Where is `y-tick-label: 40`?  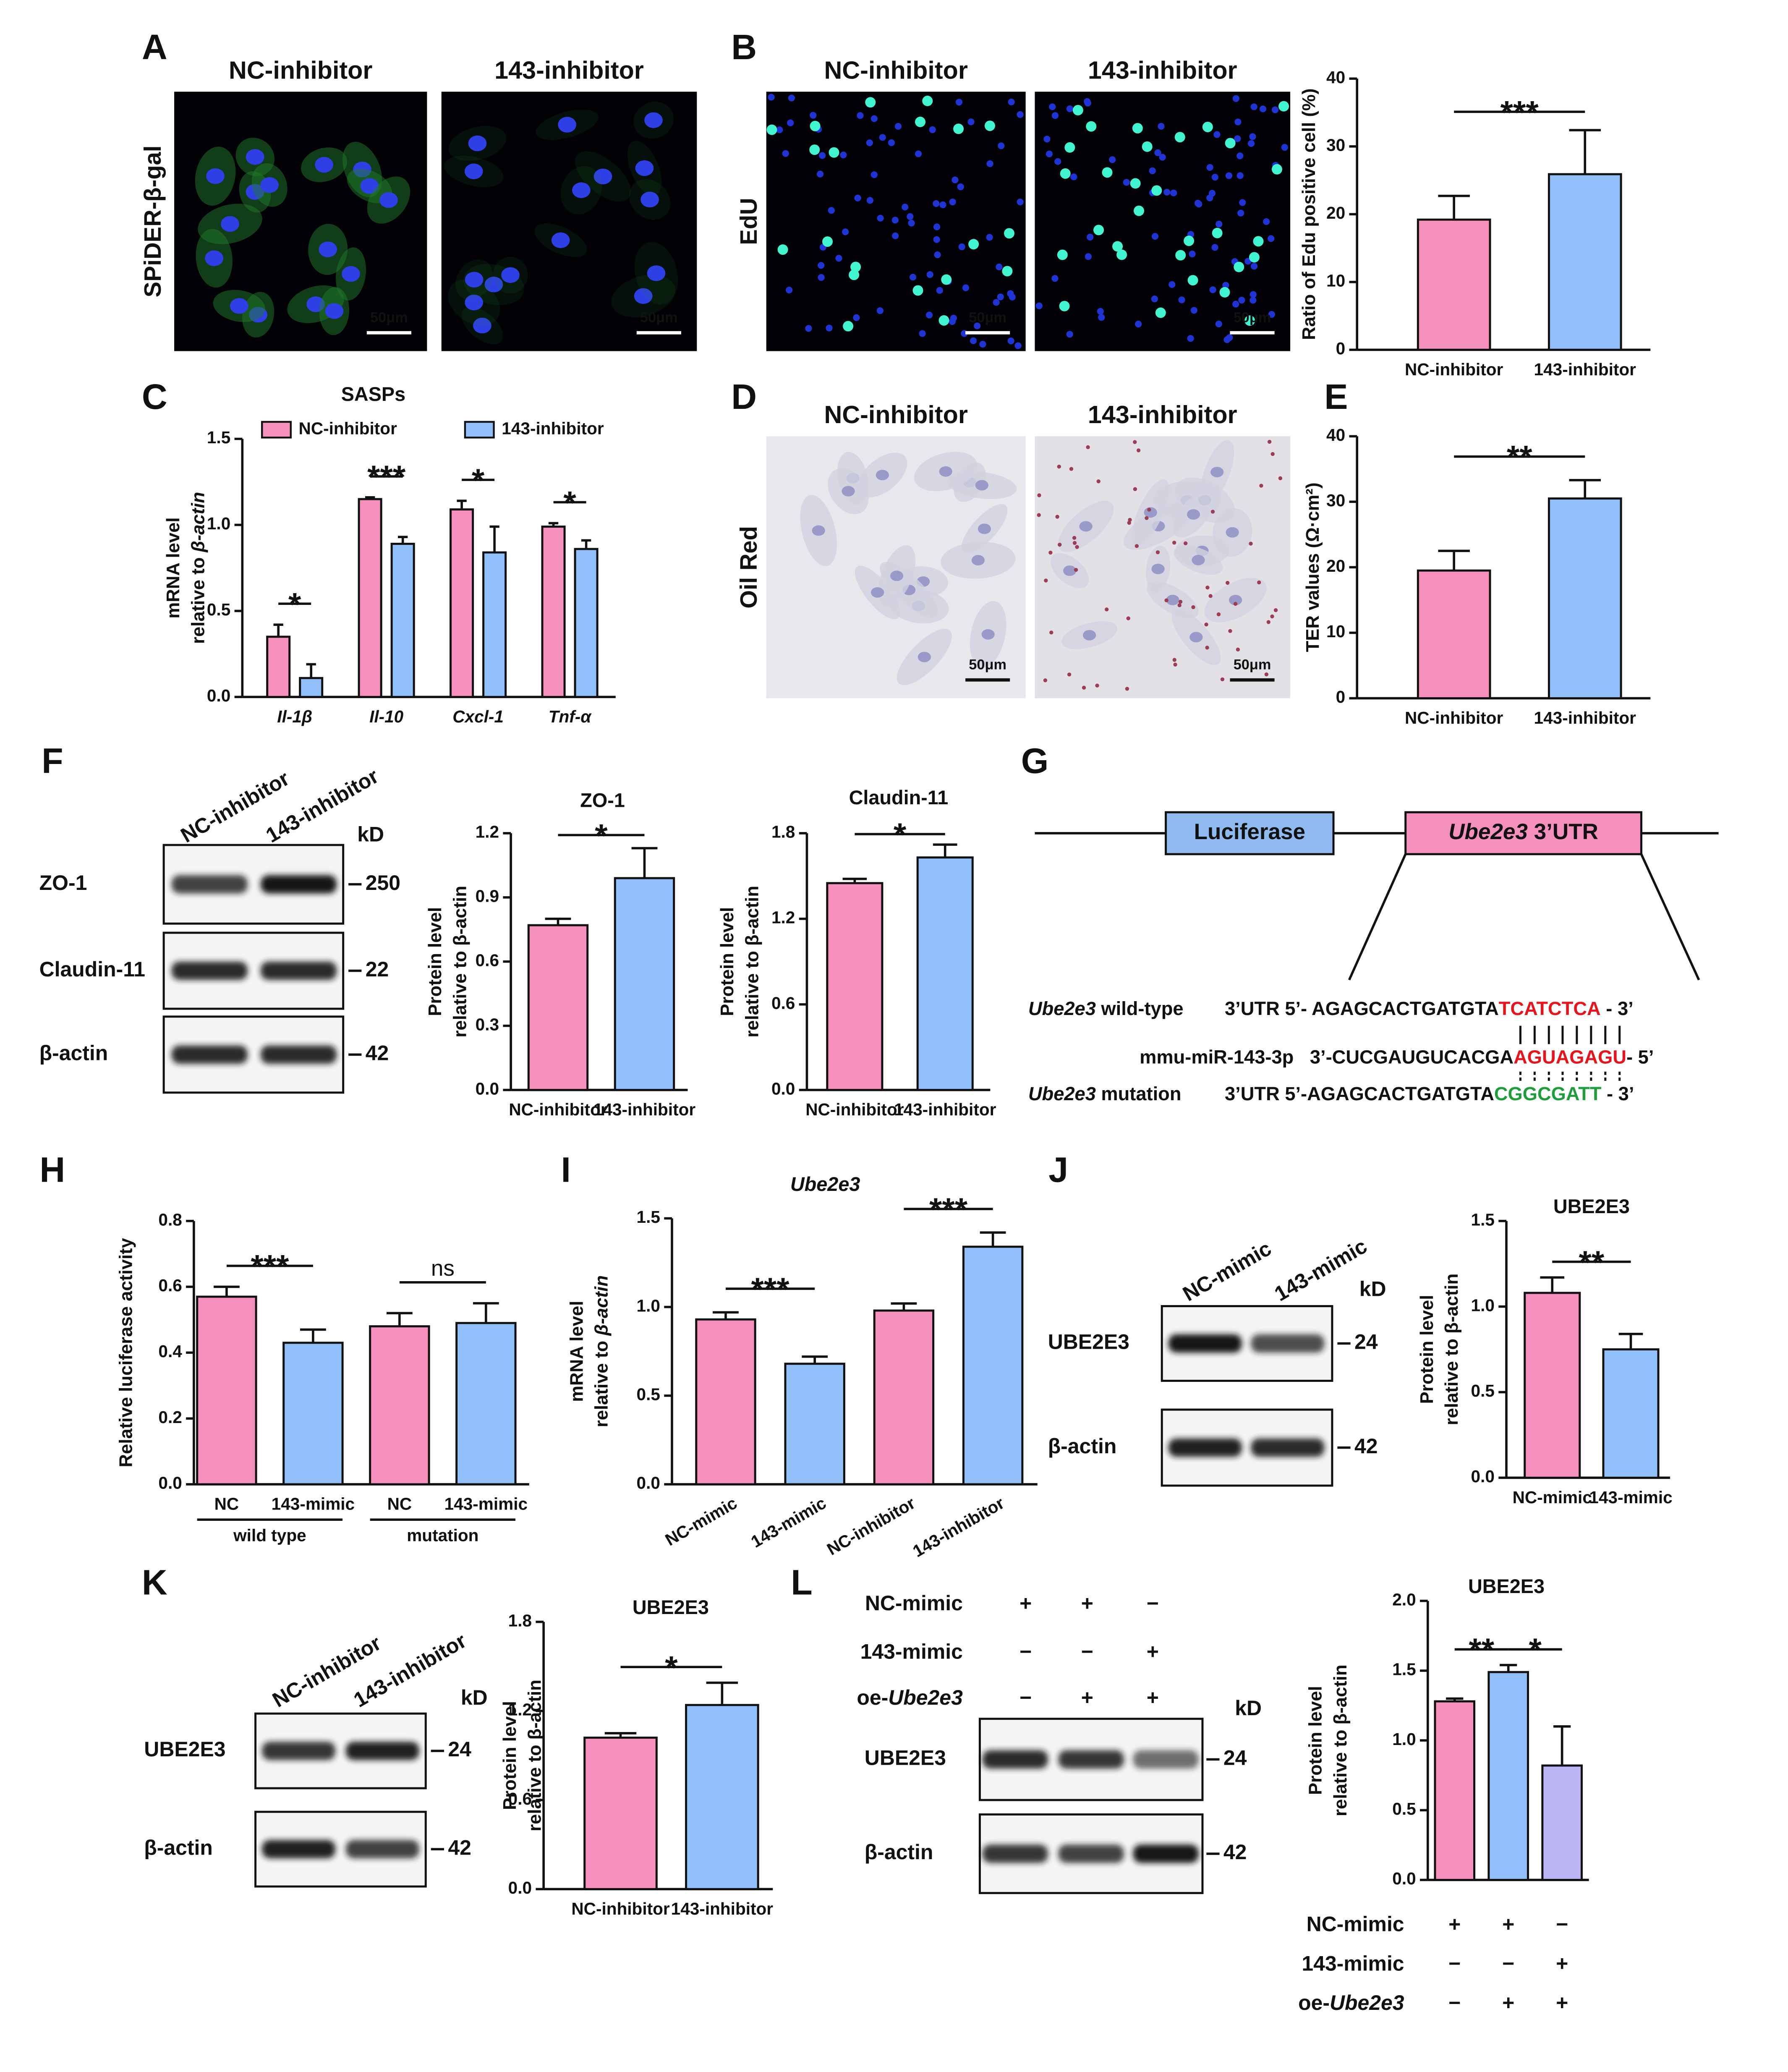
y-tick-label: 40 is located at coordinates (1335, 435).